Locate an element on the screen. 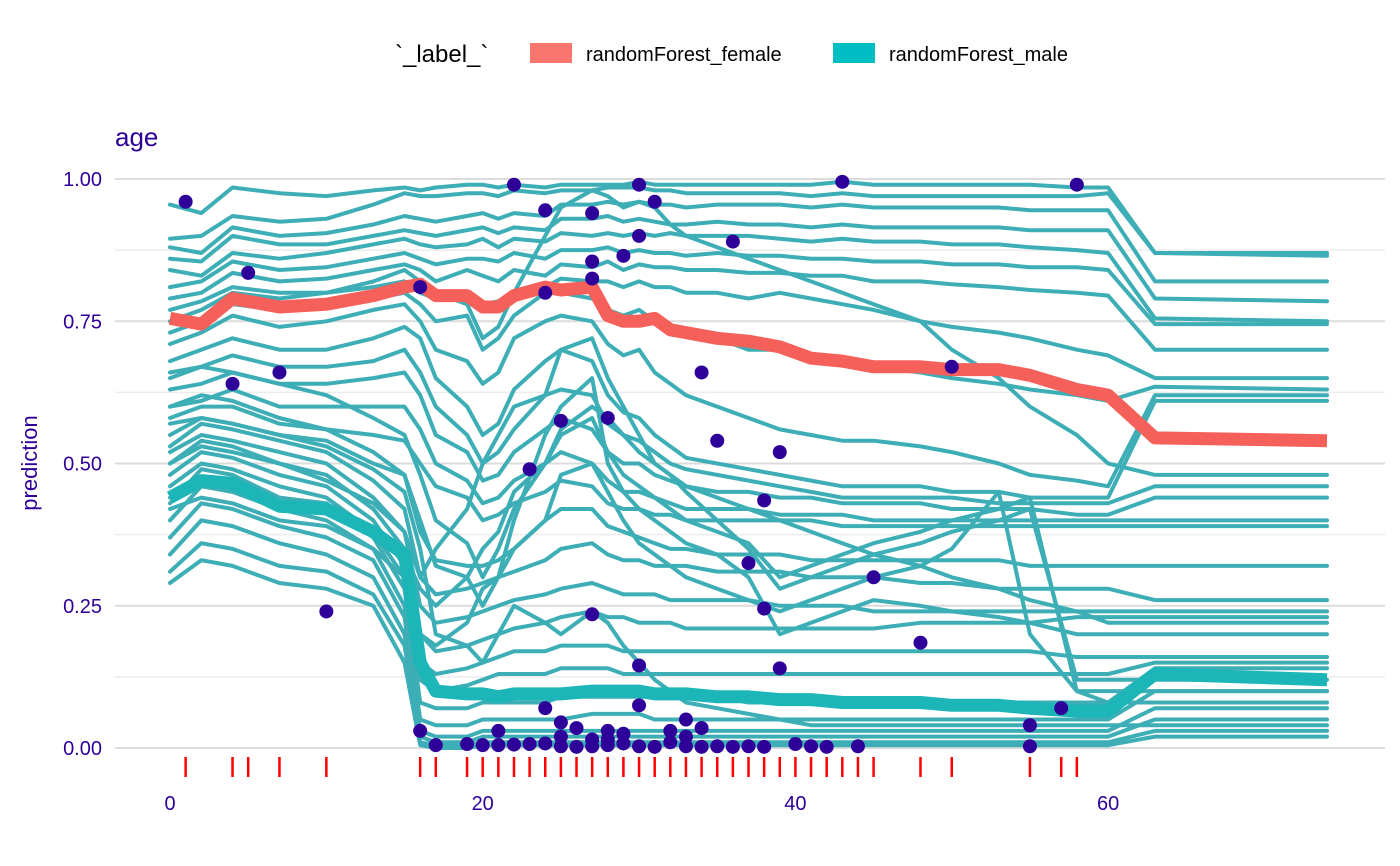  legend-label-male: randomForest_male is located at coordinates (978, 55).